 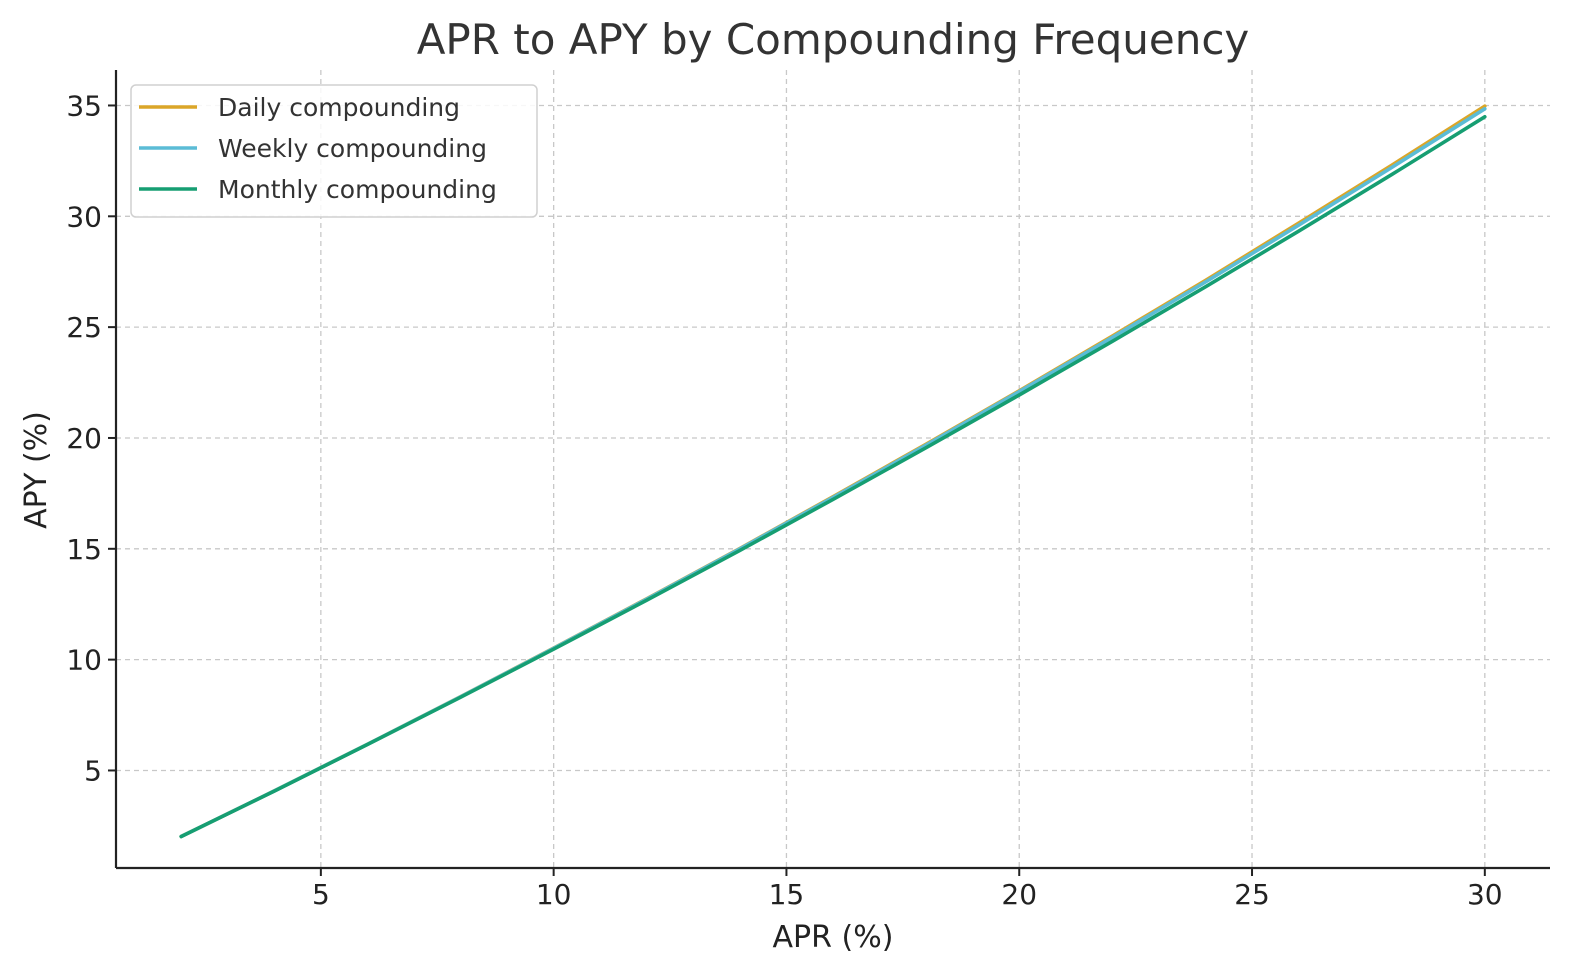 I want to click on legend-item-weekly: Weekly compounding, so click(x=313, y=148).